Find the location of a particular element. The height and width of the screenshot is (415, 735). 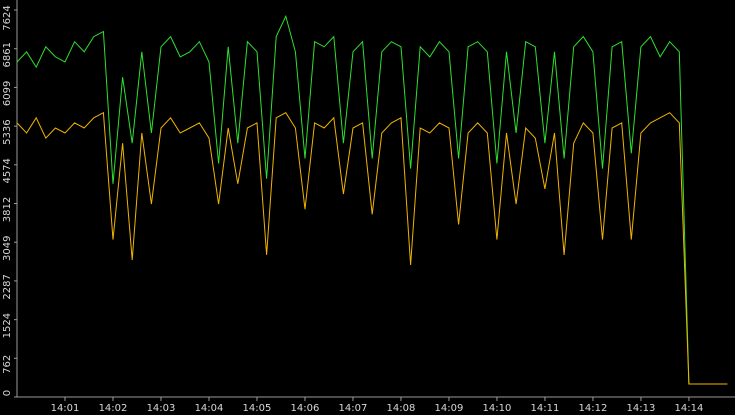

y-tick-label: 6099 is located at coordinates (7, 93).